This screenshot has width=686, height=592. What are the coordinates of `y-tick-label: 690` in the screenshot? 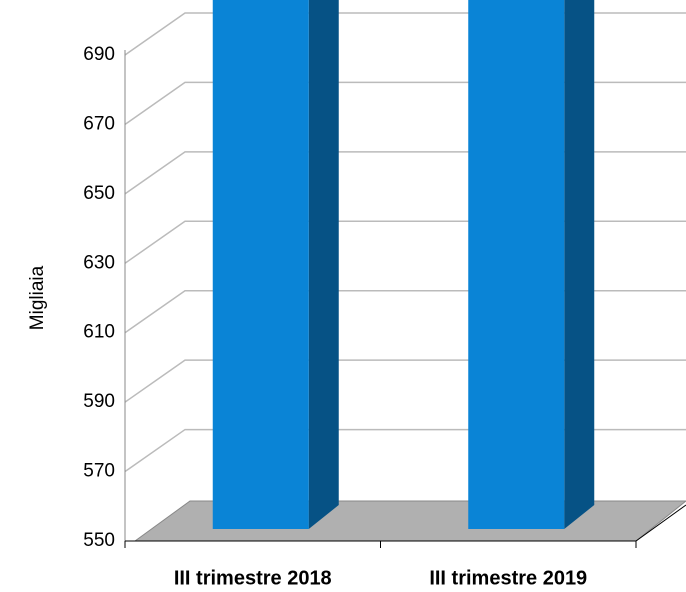 It's located at (99, 54).